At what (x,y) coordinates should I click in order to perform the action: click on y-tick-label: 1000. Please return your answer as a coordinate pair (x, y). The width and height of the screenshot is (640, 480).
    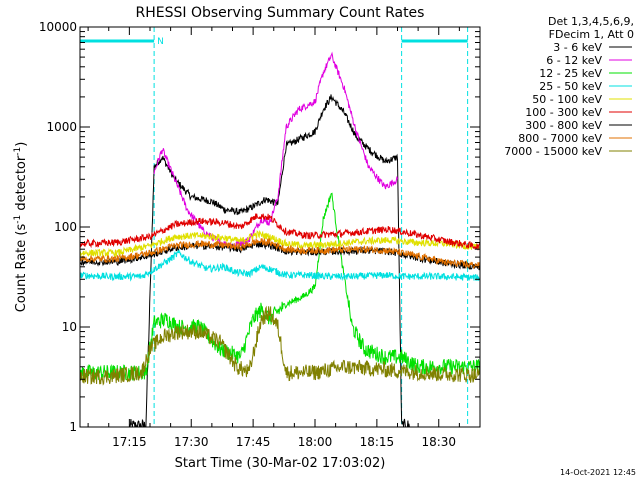
    Looking at the image, I should click on (61, 127).